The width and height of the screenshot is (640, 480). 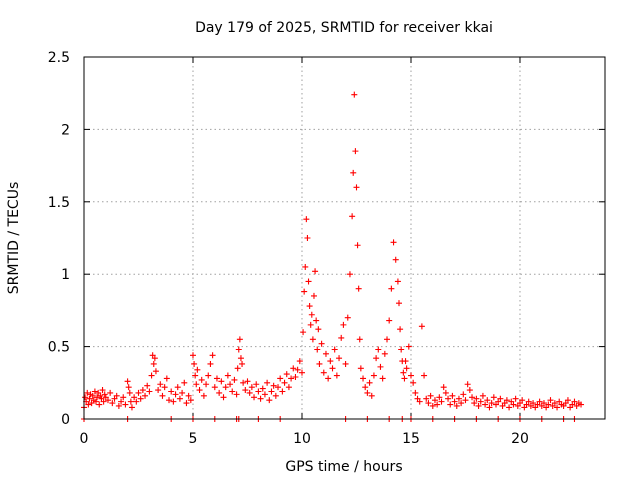 I want to click on x-axis-label: GPS time / hours, so click(x=343, y=467).